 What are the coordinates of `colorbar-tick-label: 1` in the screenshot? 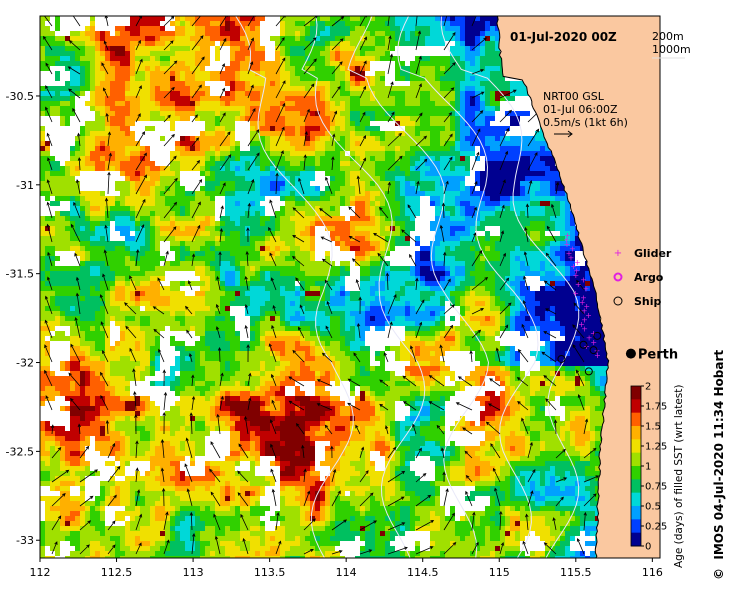 It's located at (648, 467).